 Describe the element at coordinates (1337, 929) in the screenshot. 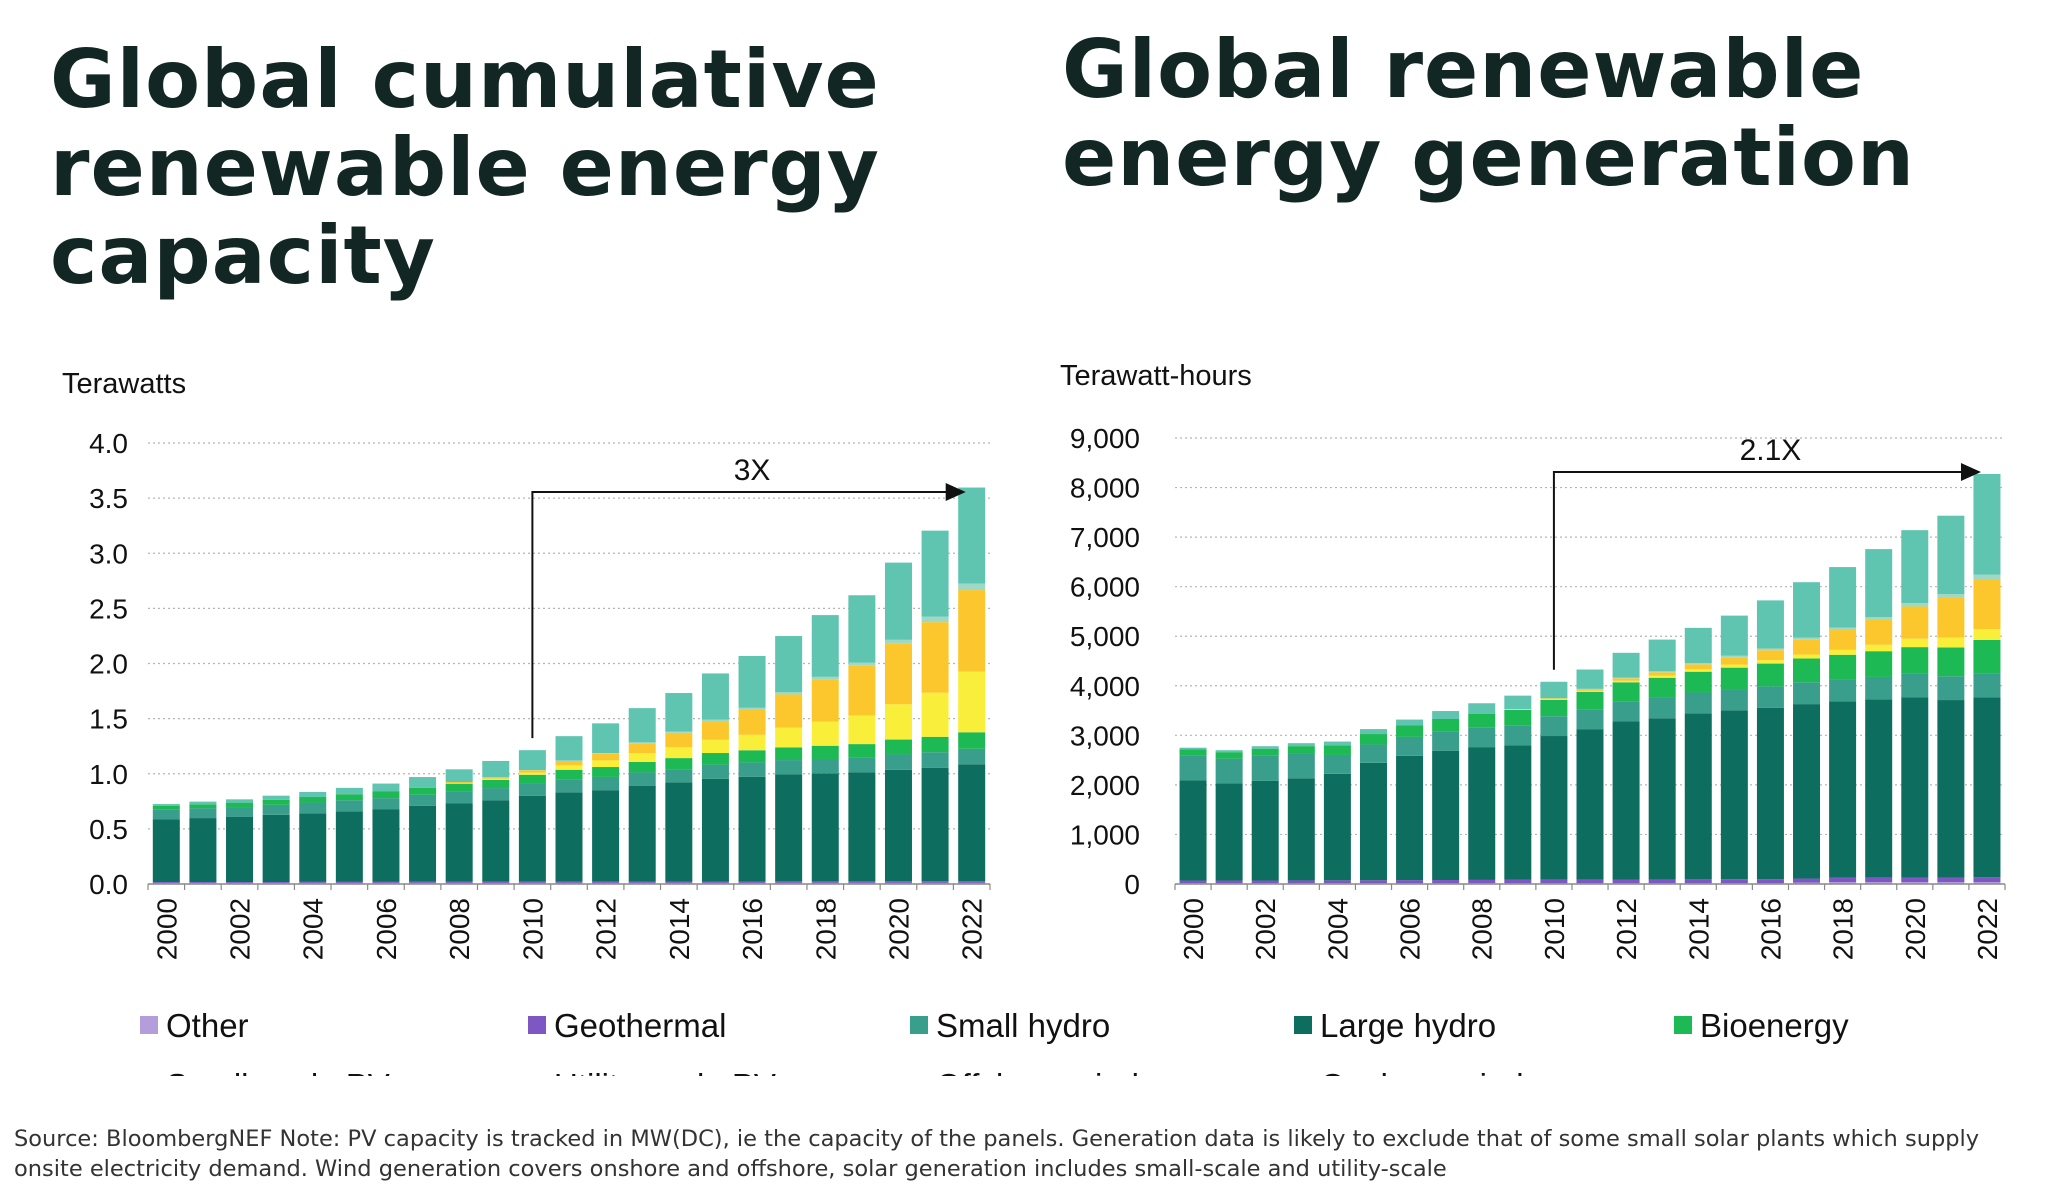

I see `x-tick-label-right: 2004` at that location.